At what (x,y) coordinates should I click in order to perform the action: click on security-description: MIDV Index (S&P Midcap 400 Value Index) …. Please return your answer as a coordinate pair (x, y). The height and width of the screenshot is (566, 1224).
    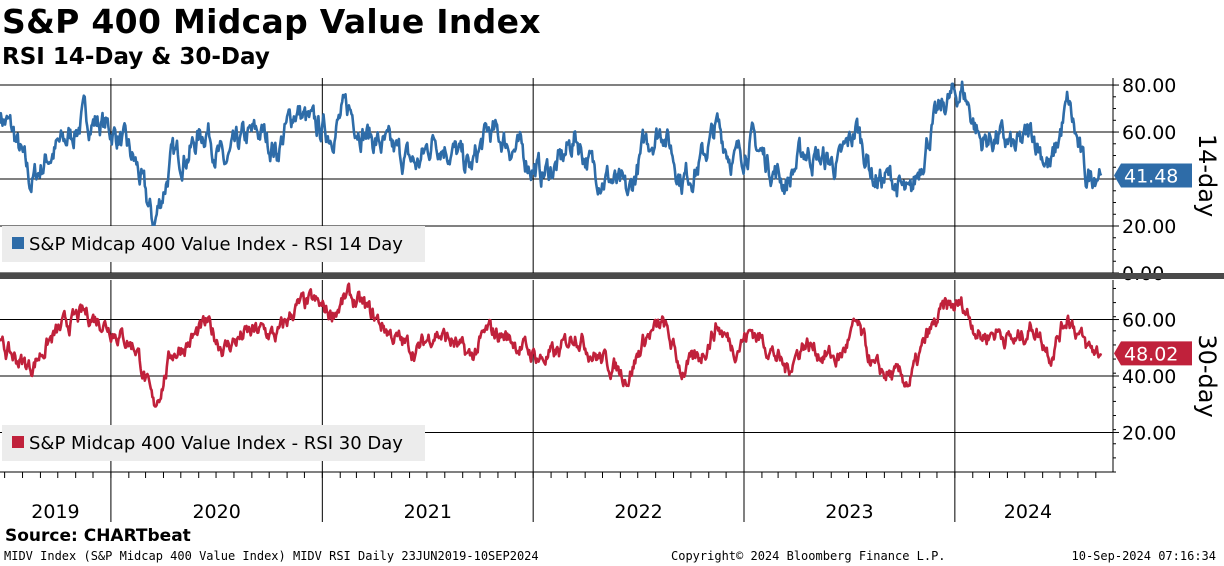
    Looking at the image, I should click on (271, 556).